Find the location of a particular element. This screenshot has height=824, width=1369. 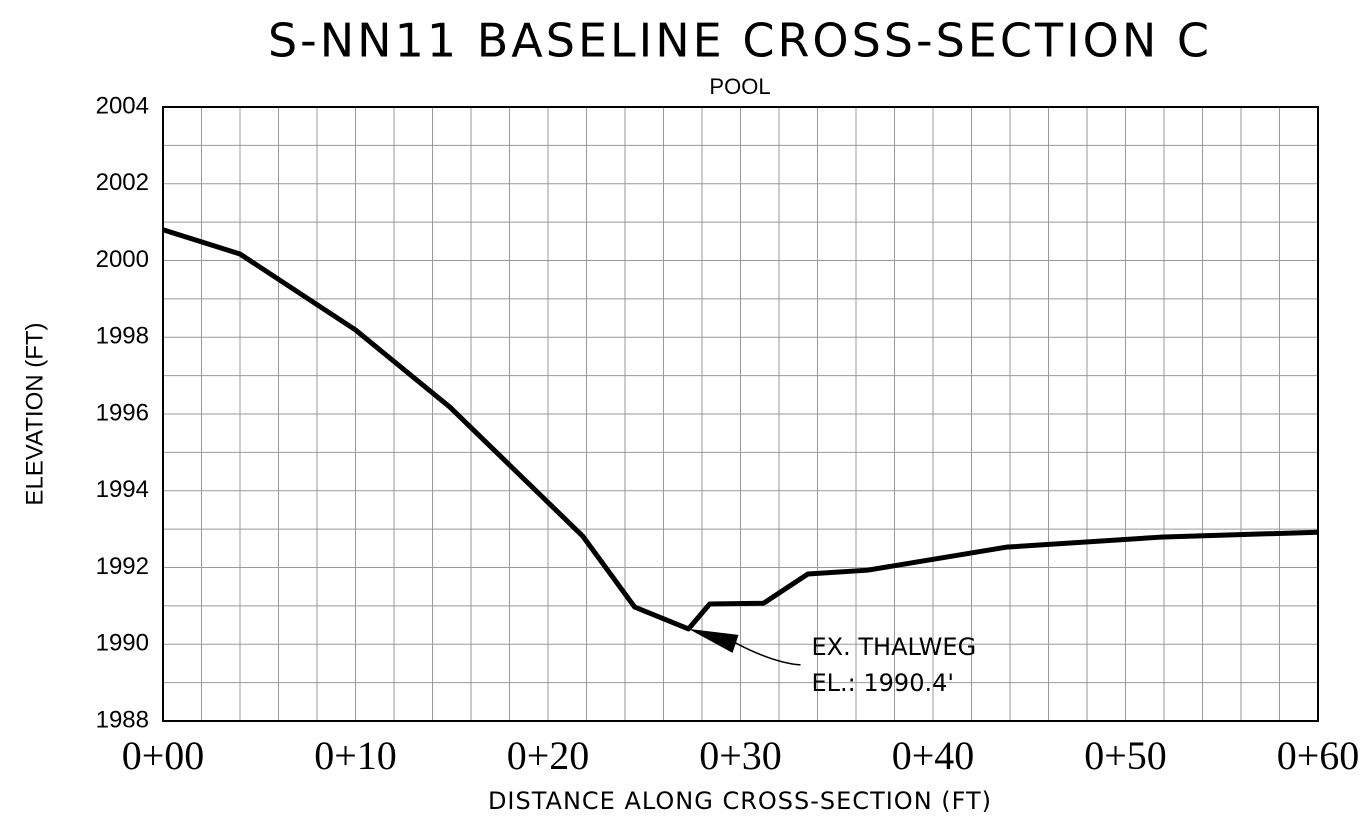

x-tick-label: 0+00 is located at coordinates (163, 755).